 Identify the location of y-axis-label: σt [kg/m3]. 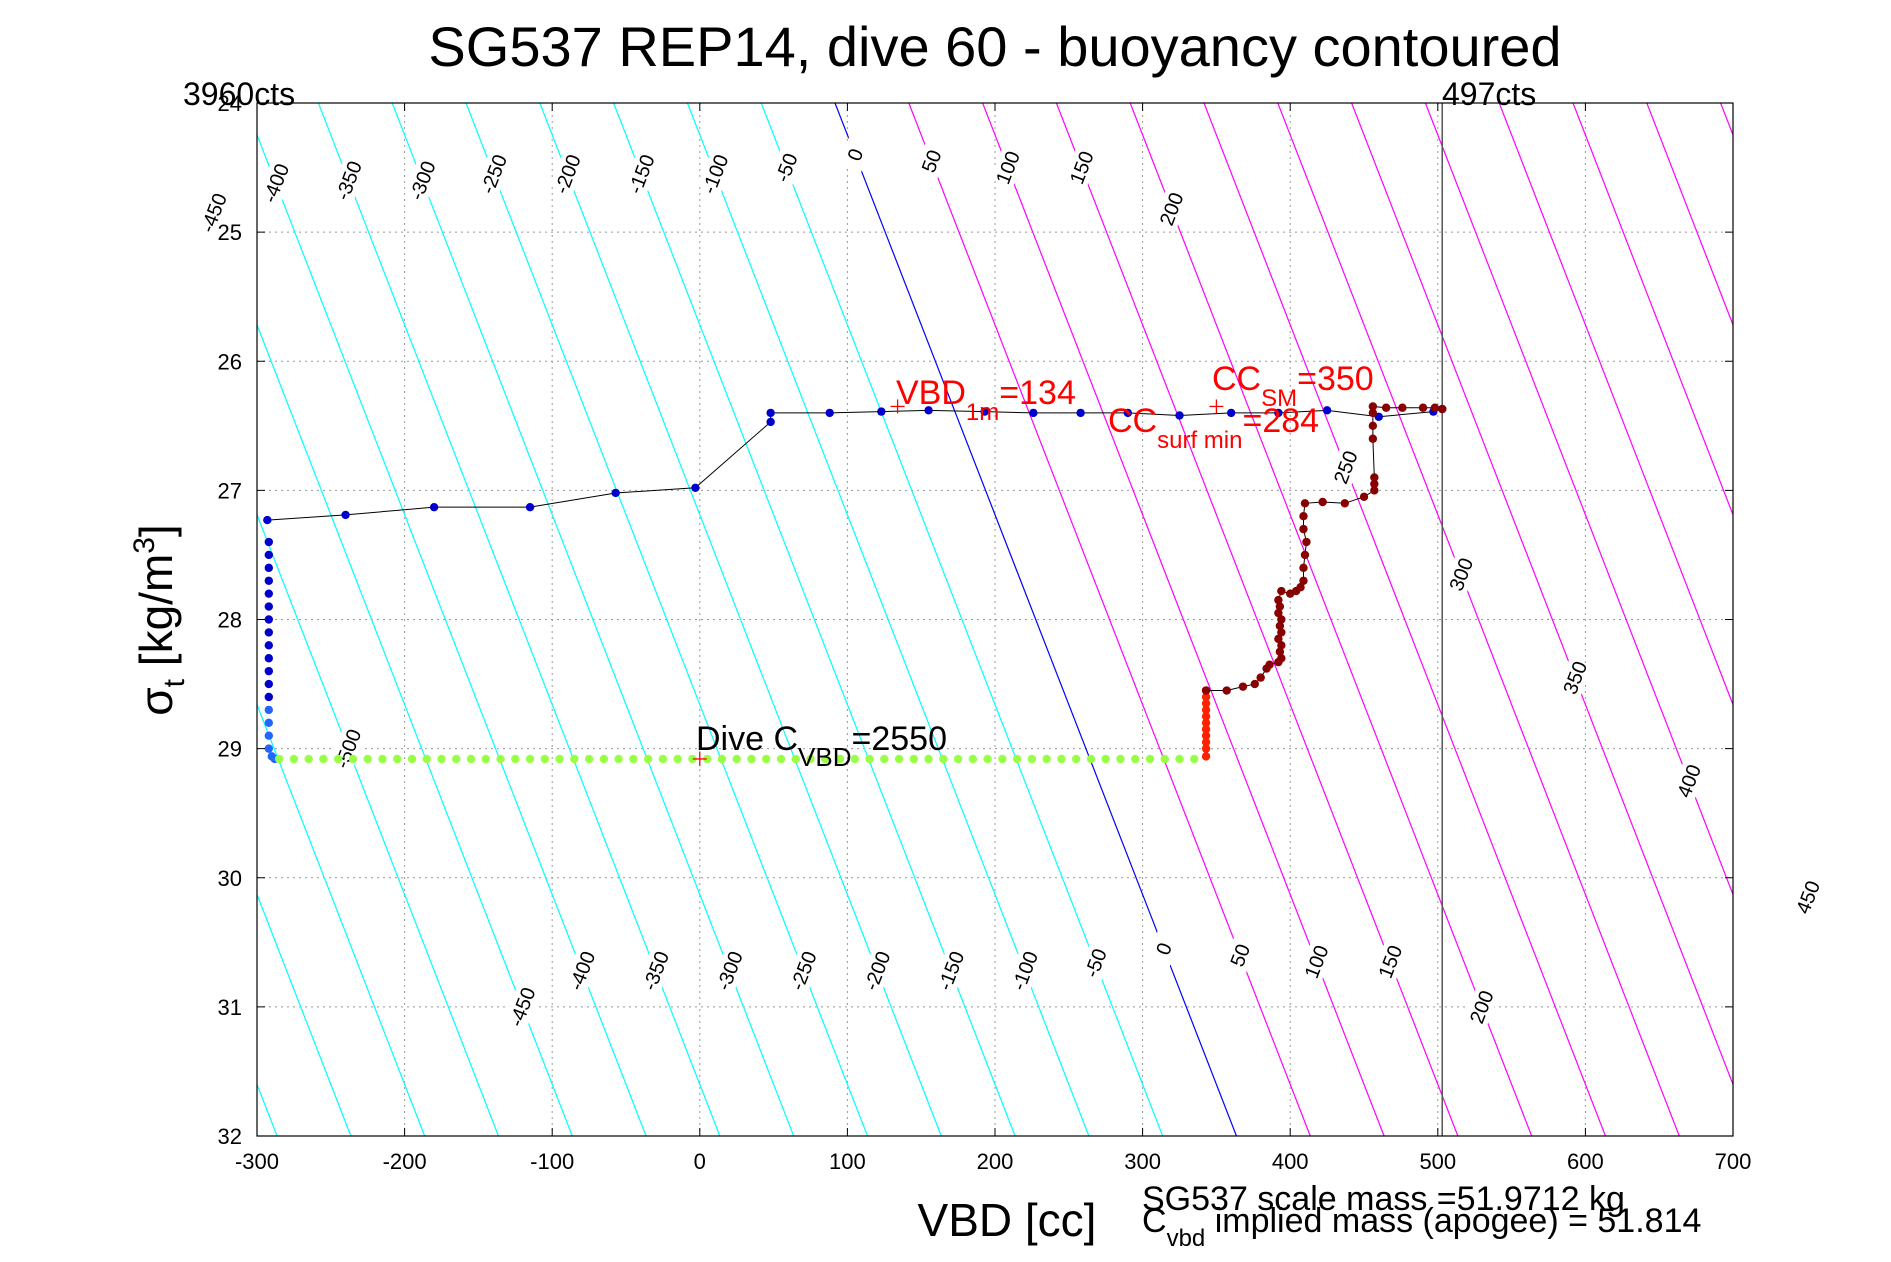
(159, 619).